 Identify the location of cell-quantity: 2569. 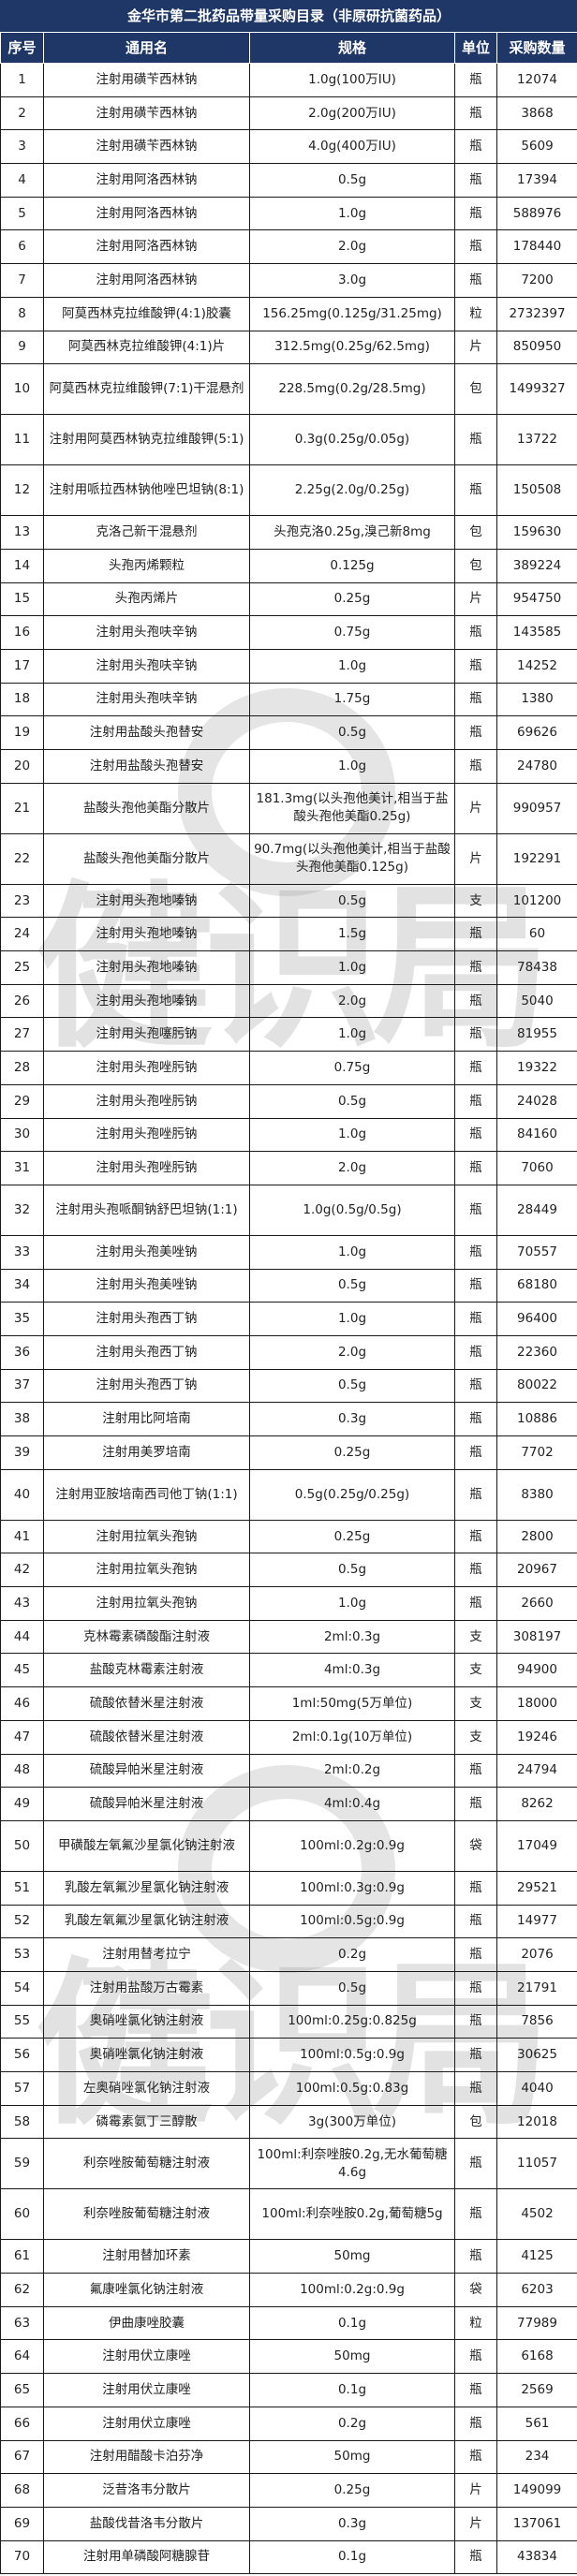
(537, 2390).